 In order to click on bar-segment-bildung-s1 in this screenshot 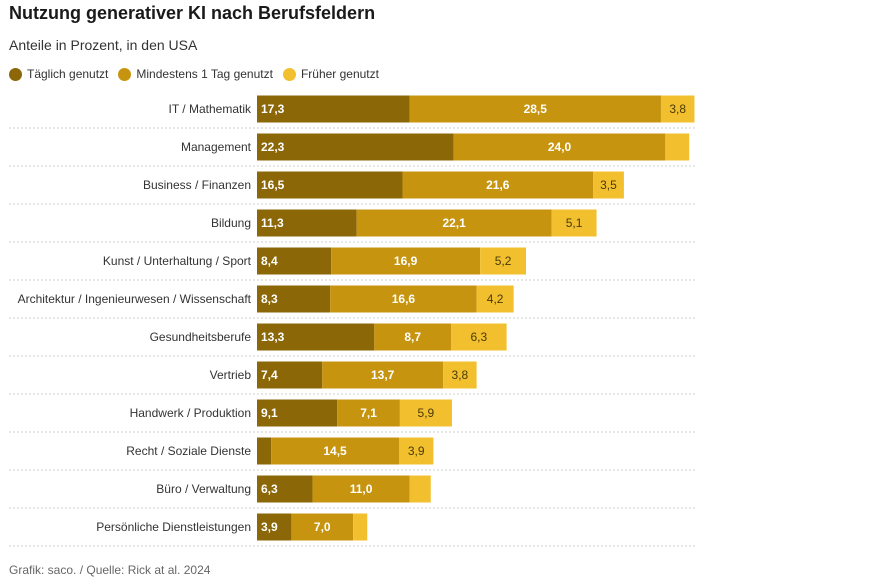, I will do `click(454, 223)`.